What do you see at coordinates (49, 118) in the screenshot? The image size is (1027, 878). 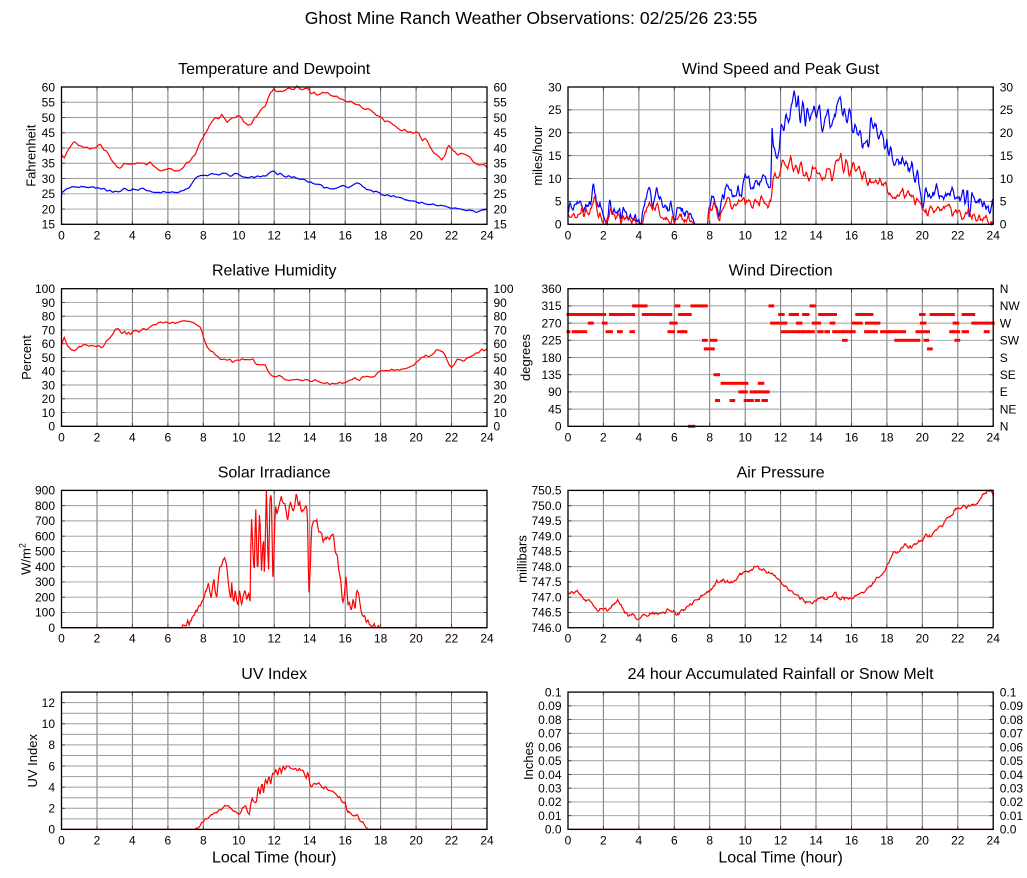 I see `svg-text: 50` at bounding box center [49, 118].